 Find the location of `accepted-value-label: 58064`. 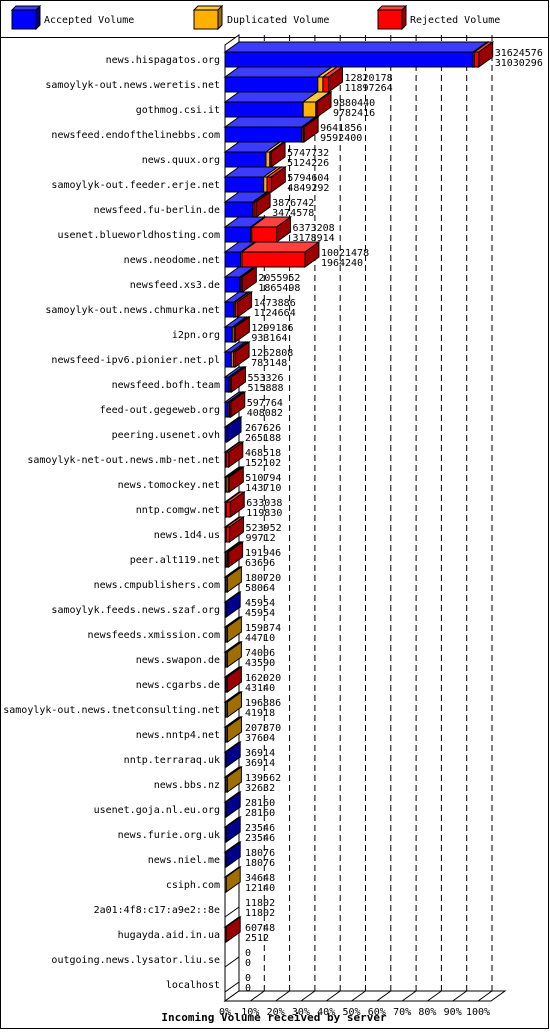

accepted-value-label: 58064 is located at coordinates (260, 588).